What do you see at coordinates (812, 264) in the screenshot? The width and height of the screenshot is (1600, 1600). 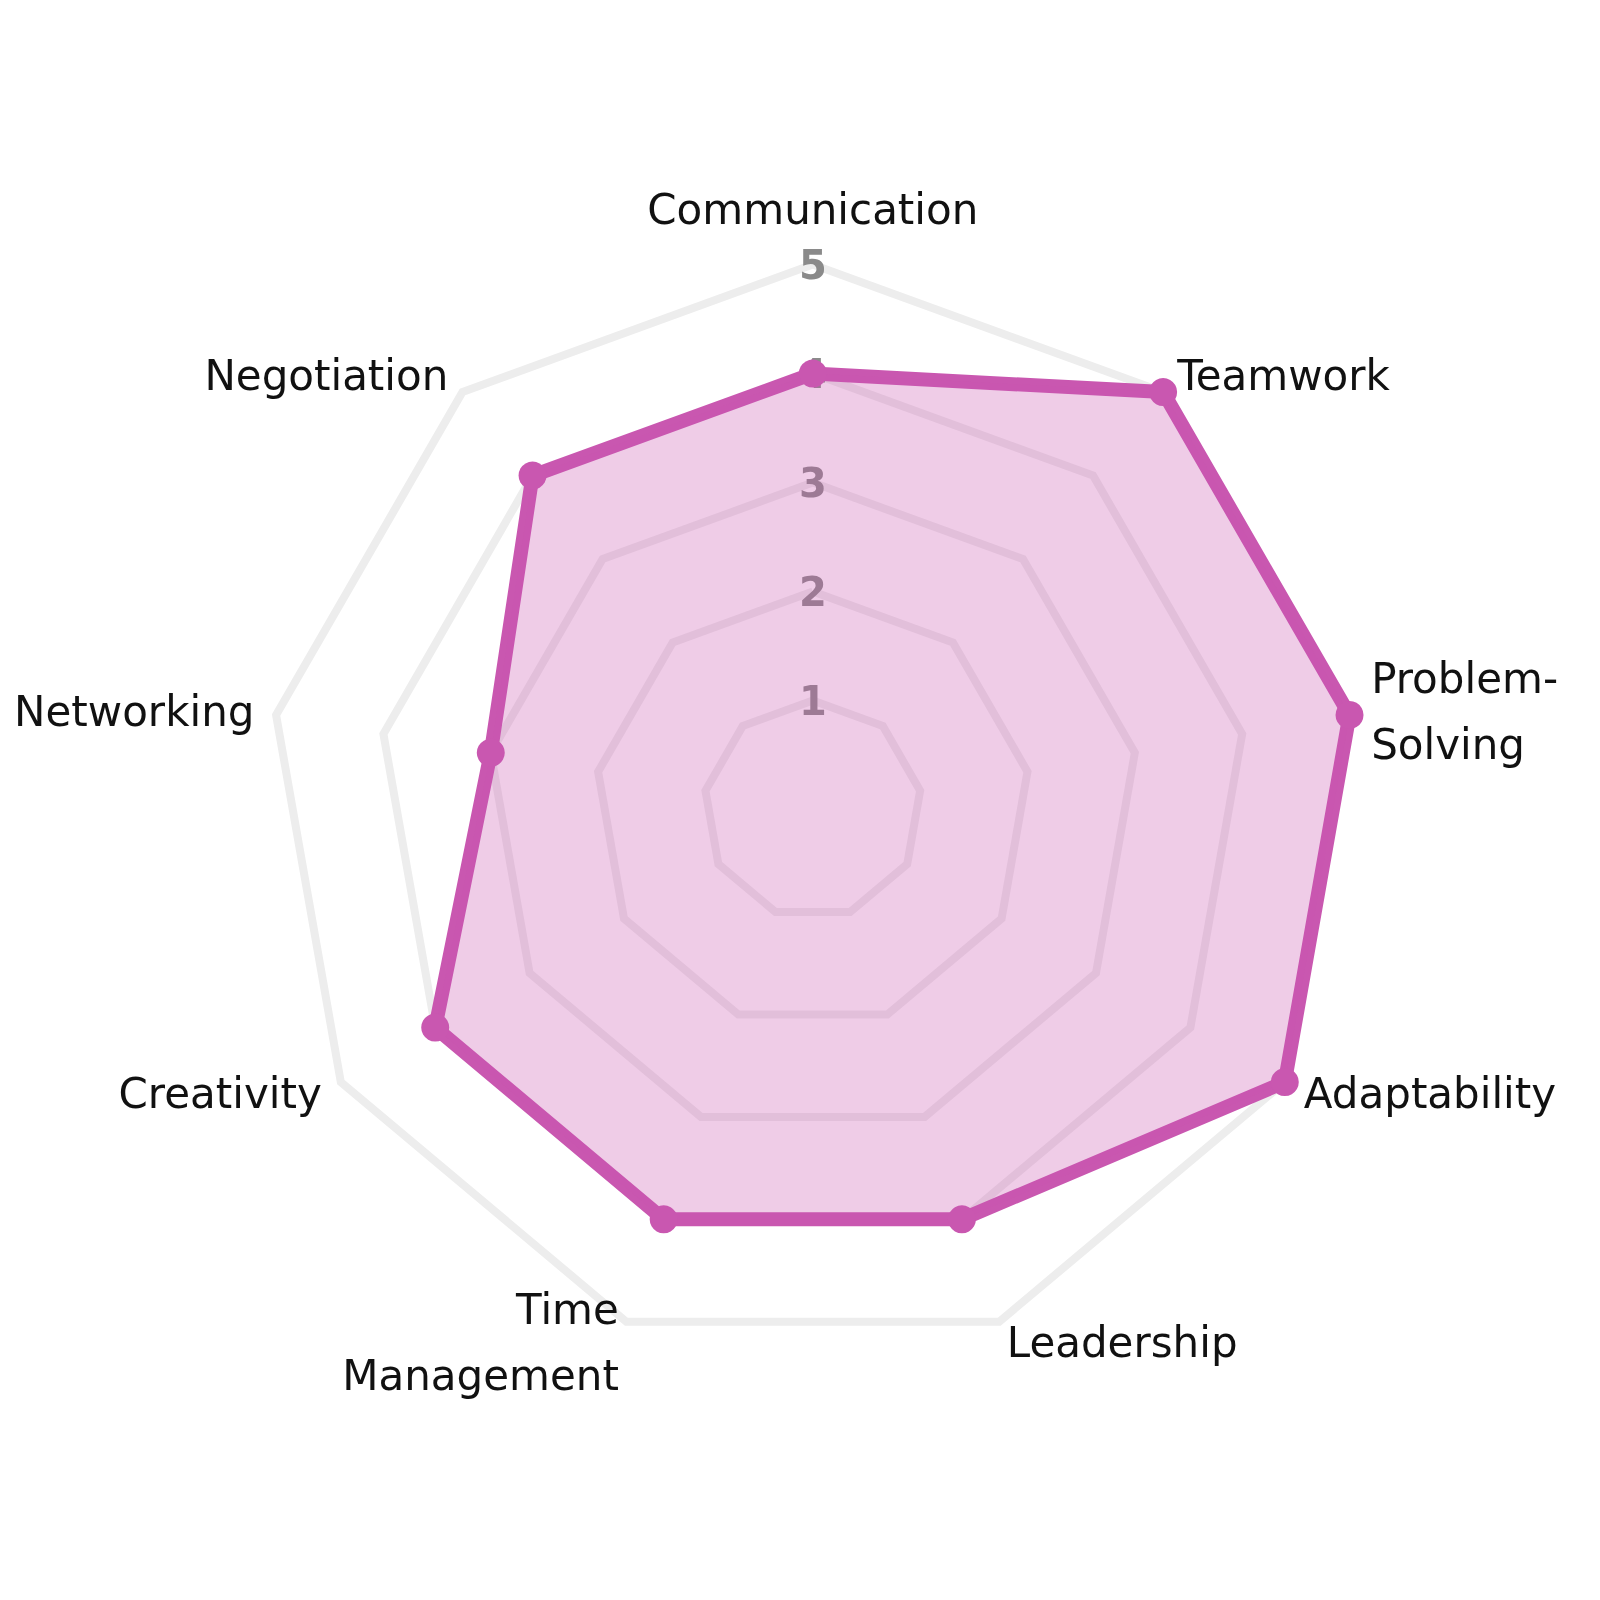 I see `y-tick-label: 5` at bounding box center [812, 264].